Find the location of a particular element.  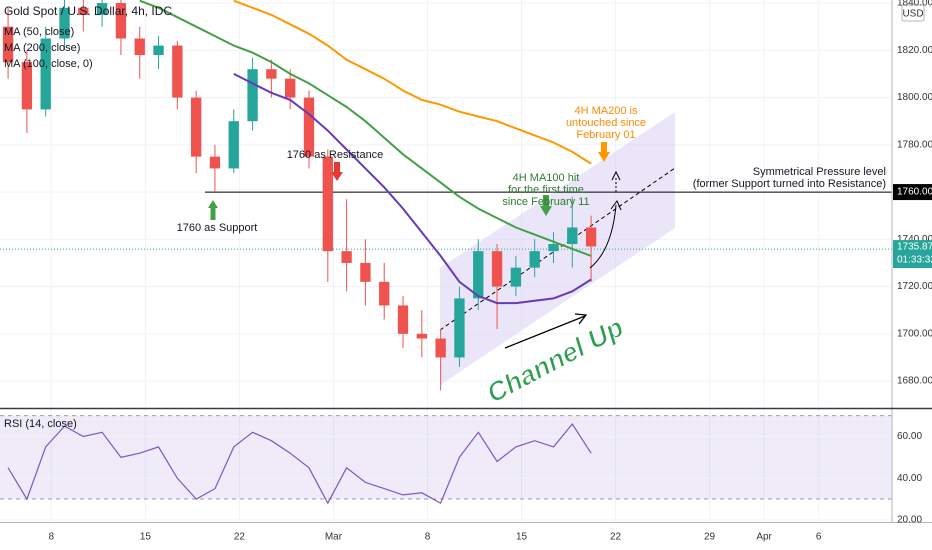

rsi-tick-label: 20.00 is located at coordinates (909, 520).